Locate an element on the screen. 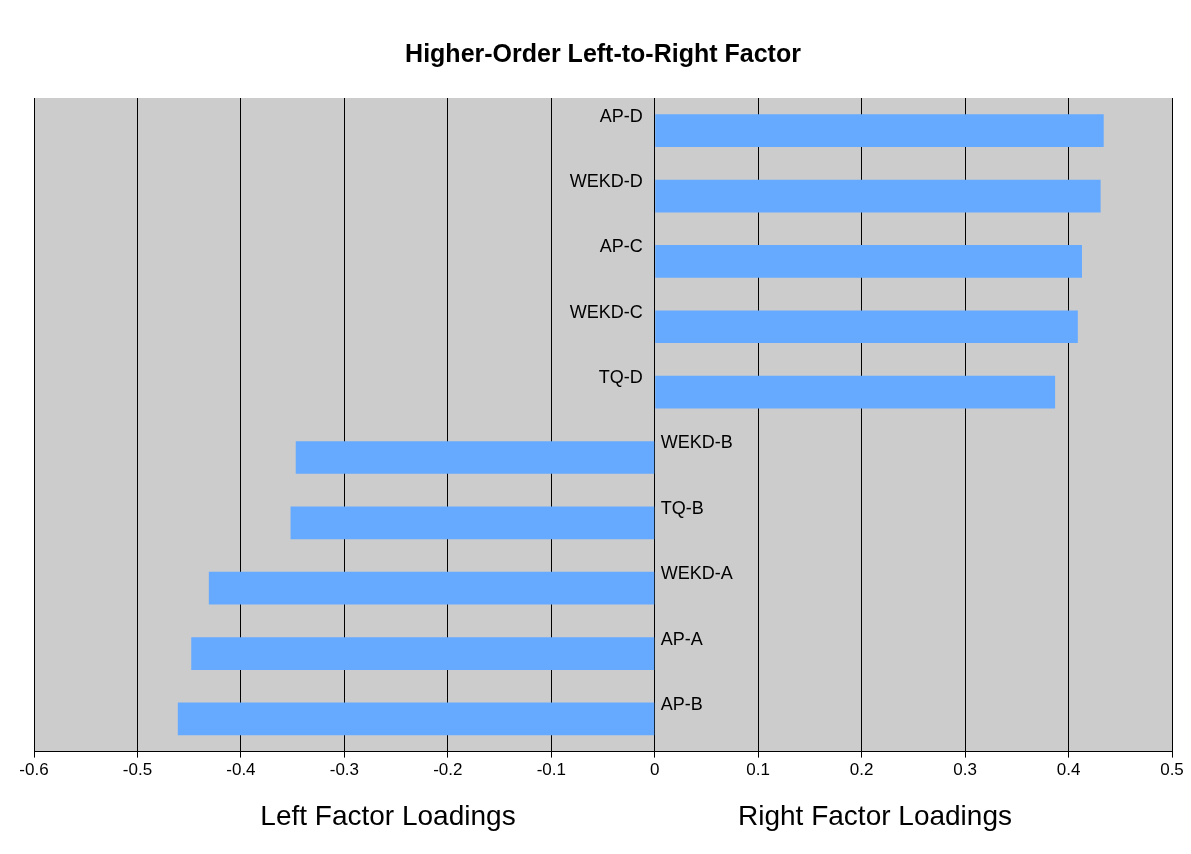 This screenshot has height=854, width=1191. y-tick-label: WEKD-D is located at coordinates (606, 181).